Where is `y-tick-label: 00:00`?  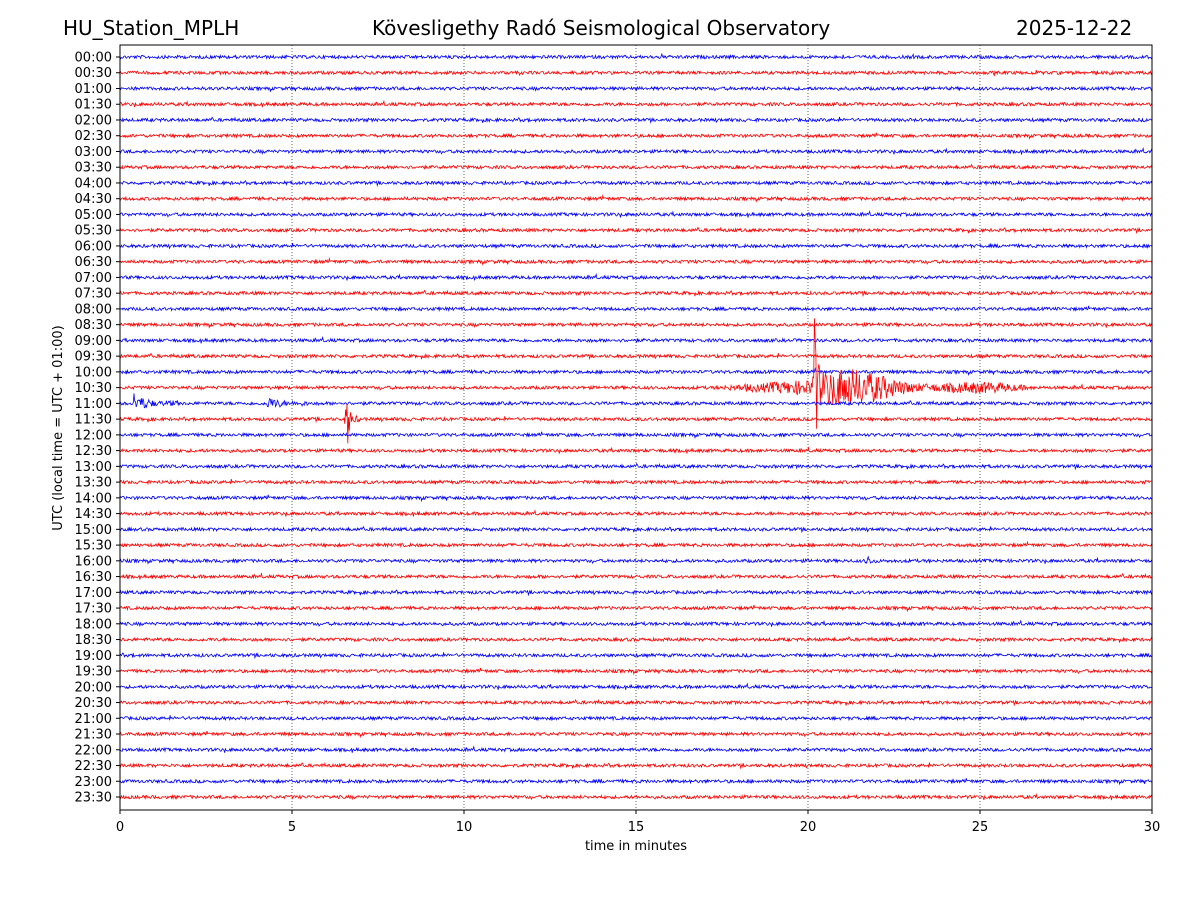
y-tick-label: 00:00 is located at coordinates (93, 58).